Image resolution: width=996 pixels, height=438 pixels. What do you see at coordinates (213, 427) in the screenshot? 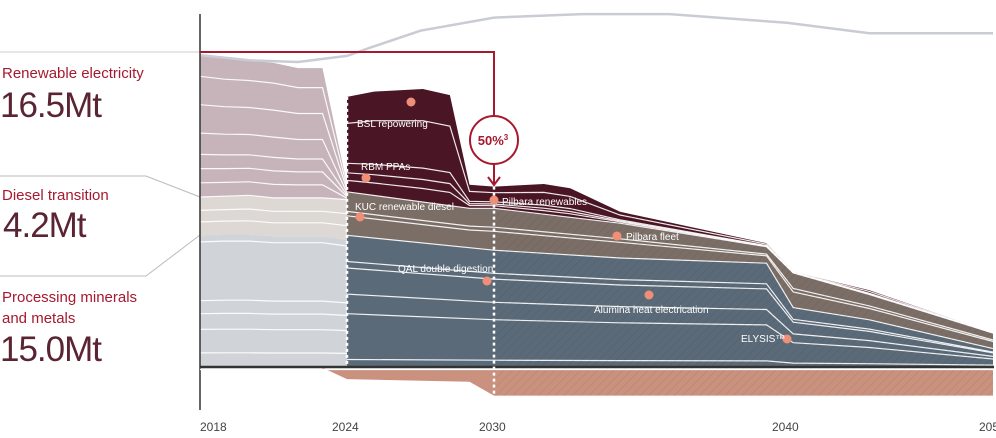
I see `x-tick-label: 2018` at bounding box center [213, 427].